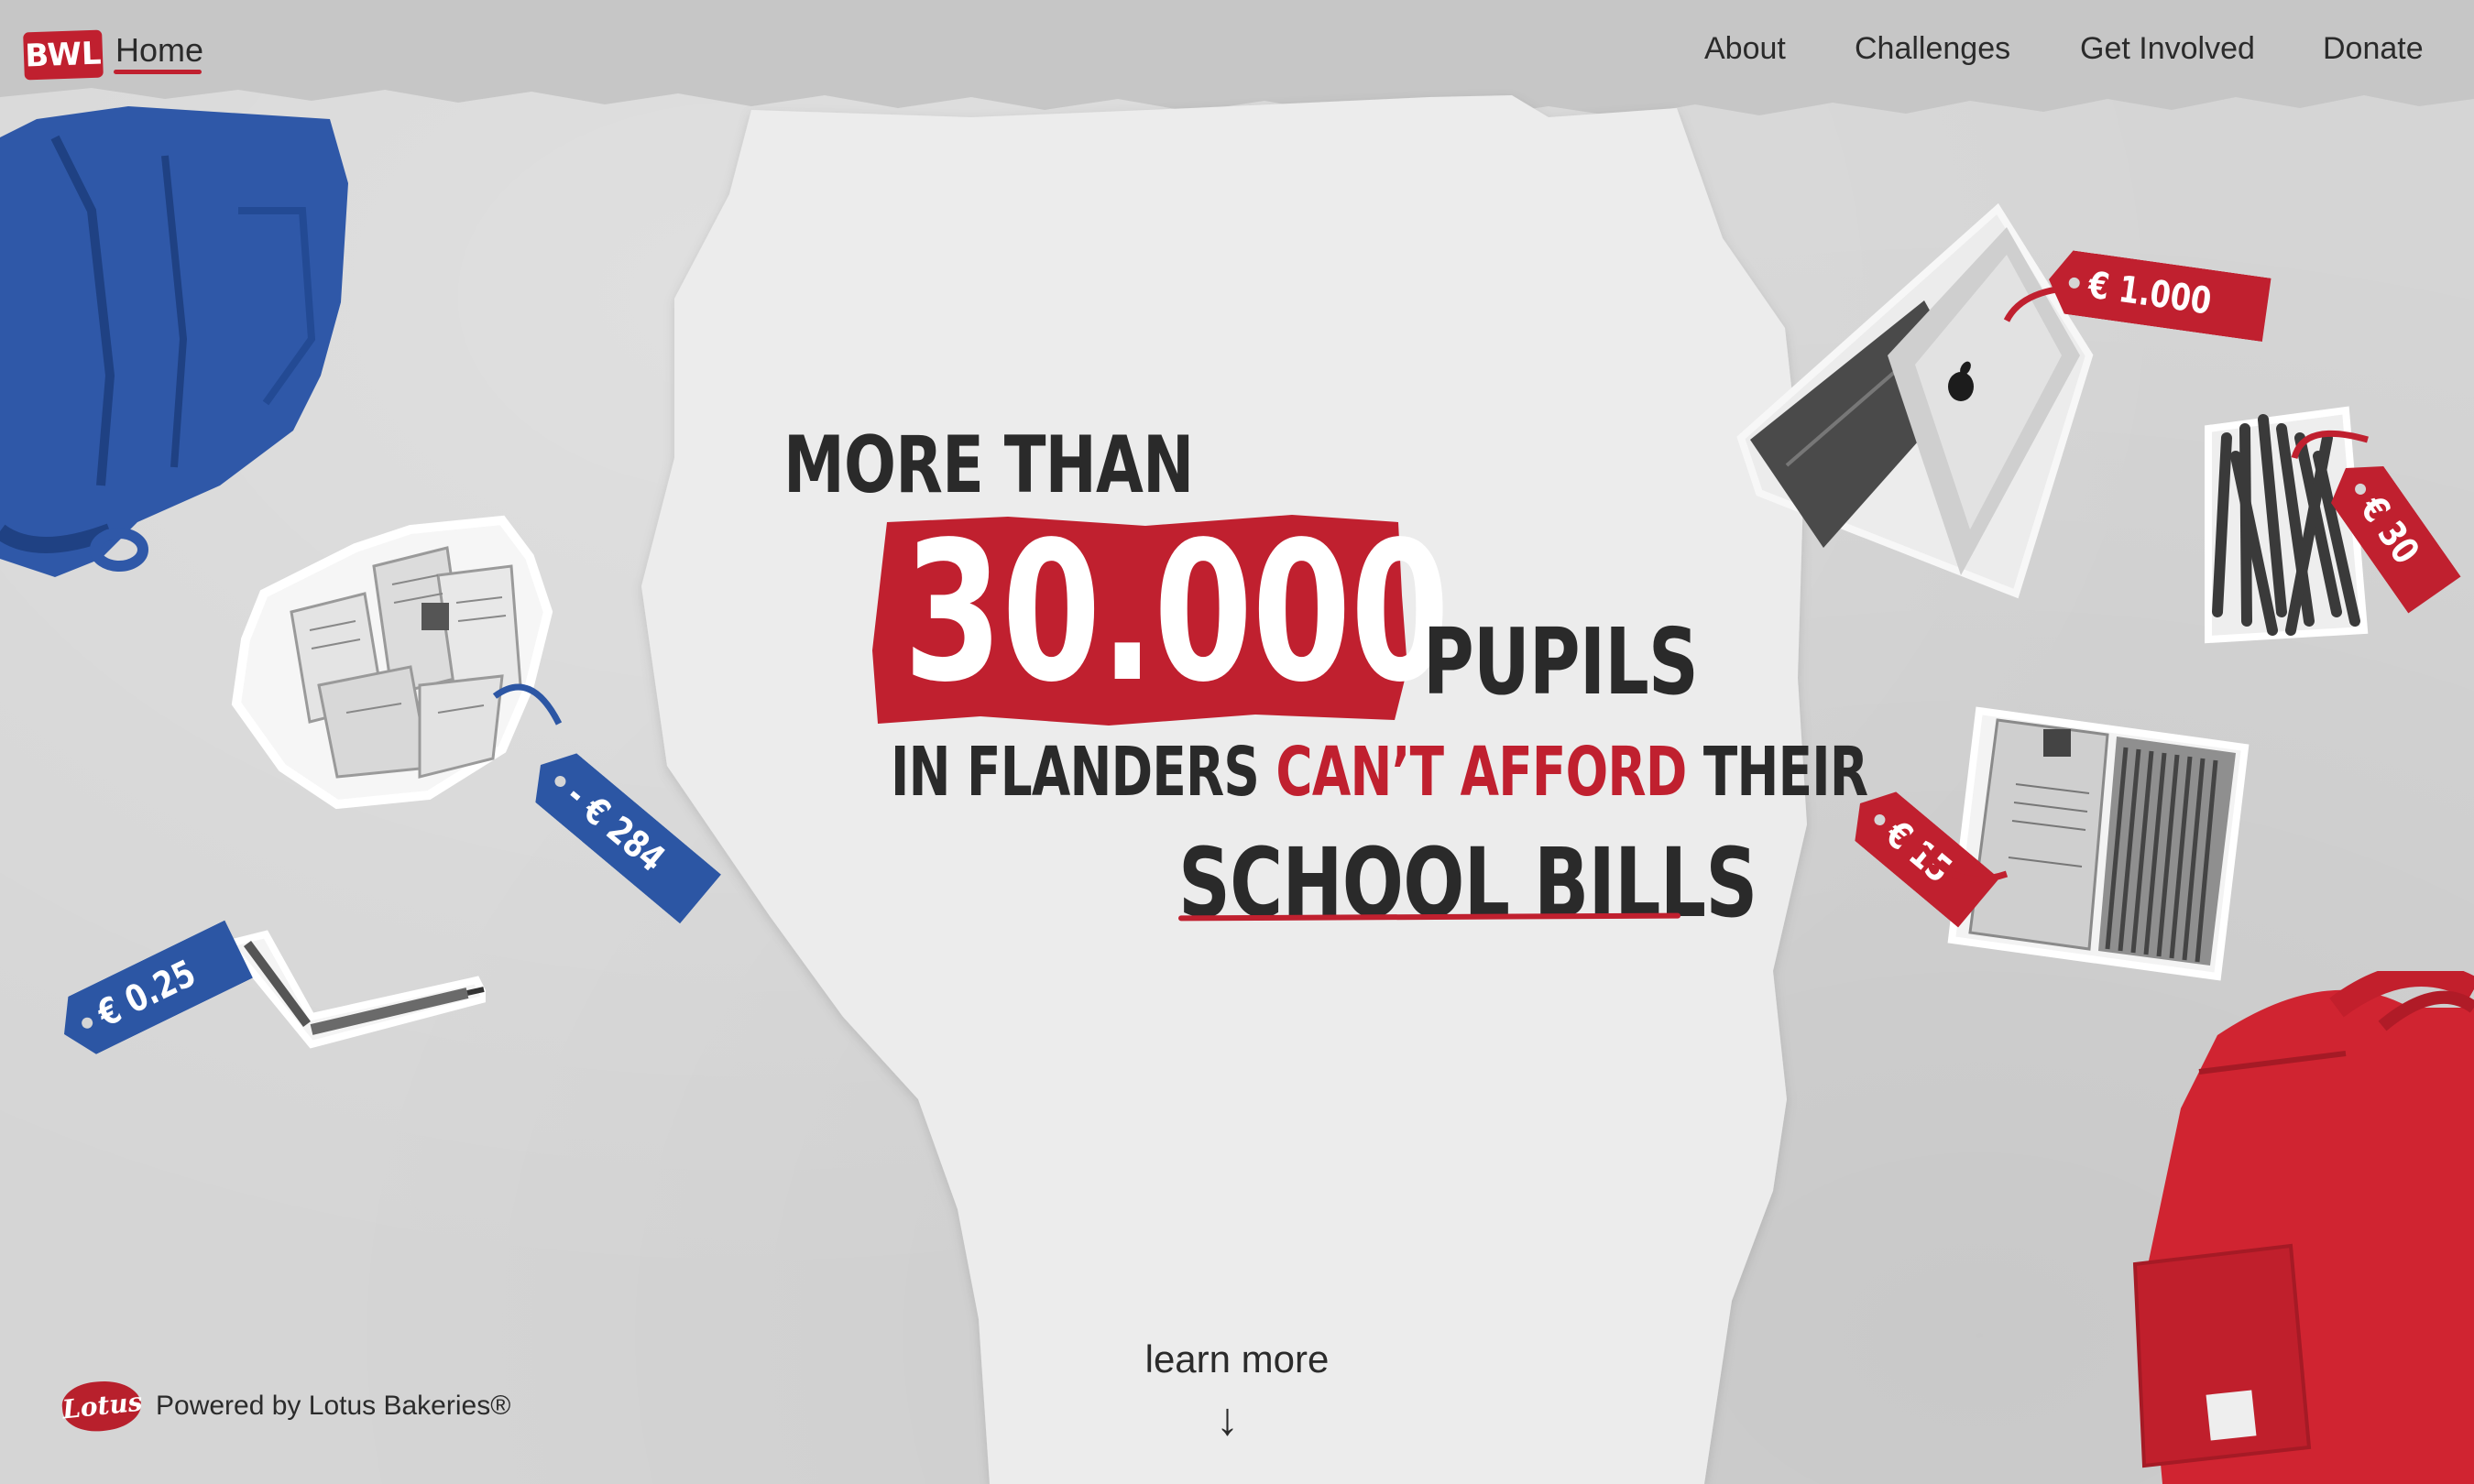  I want to click on hero-line3-part1: IN FLANDERS, so click(1075, 772).